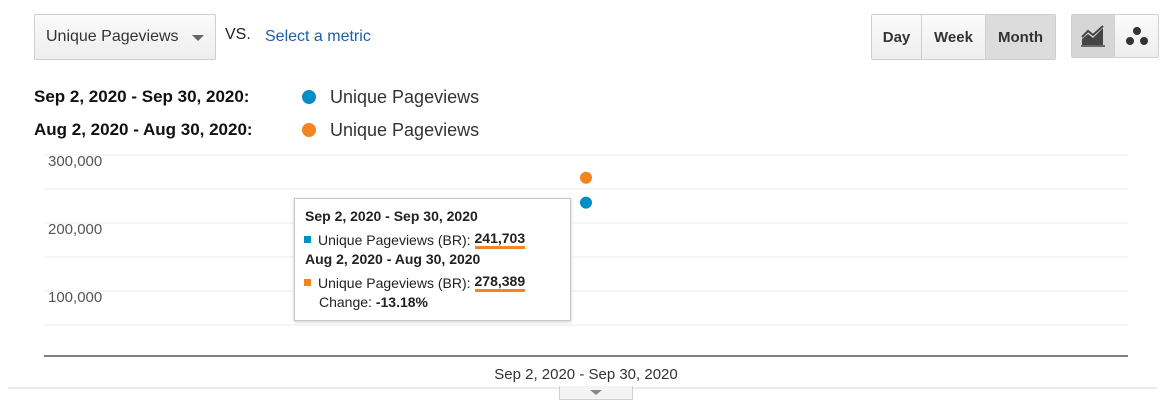  I want to click on legend-metric-current: Unique Pageviews, so click(405, 96).